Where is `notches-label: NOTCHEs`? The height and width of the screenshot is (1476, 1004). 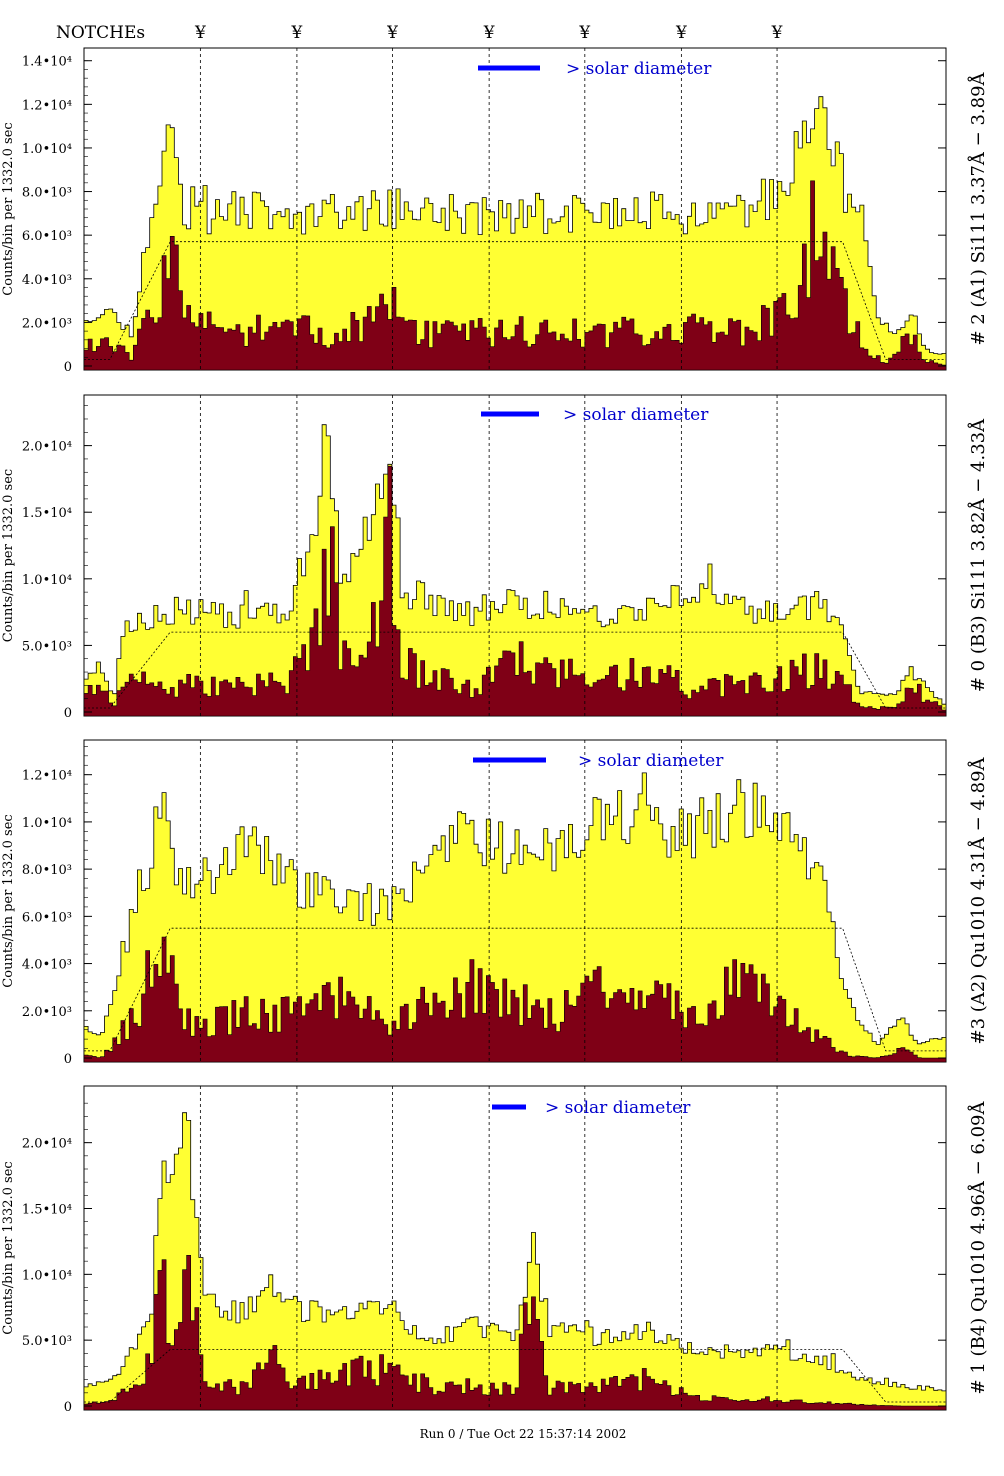
notches-label: NOTCHEs is located at coordinates (100, 33).